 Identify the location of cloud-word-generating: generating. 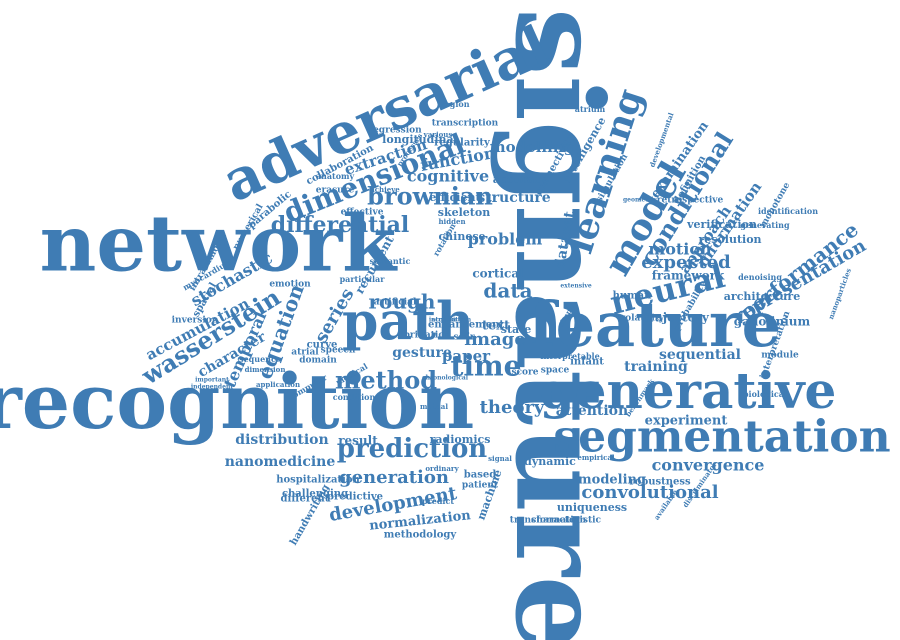
(765, 225).